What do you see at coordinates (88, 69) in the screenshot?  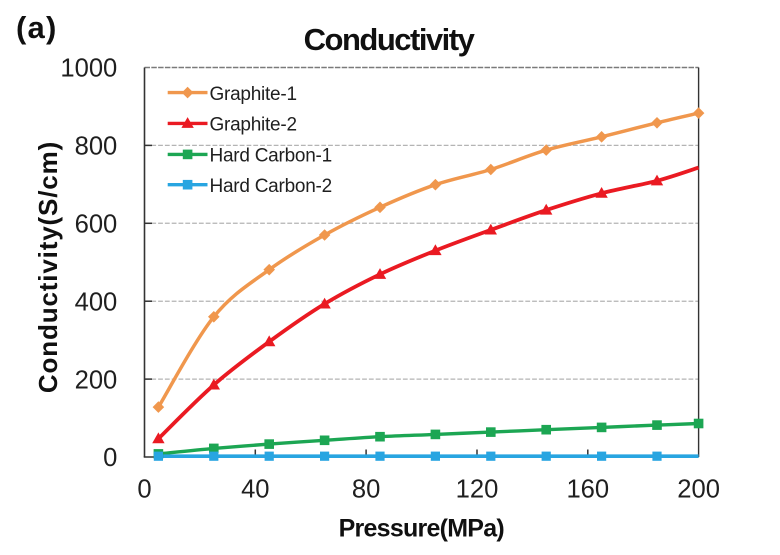 I see `svg-text: 1000` at bounding box center [88, 69].